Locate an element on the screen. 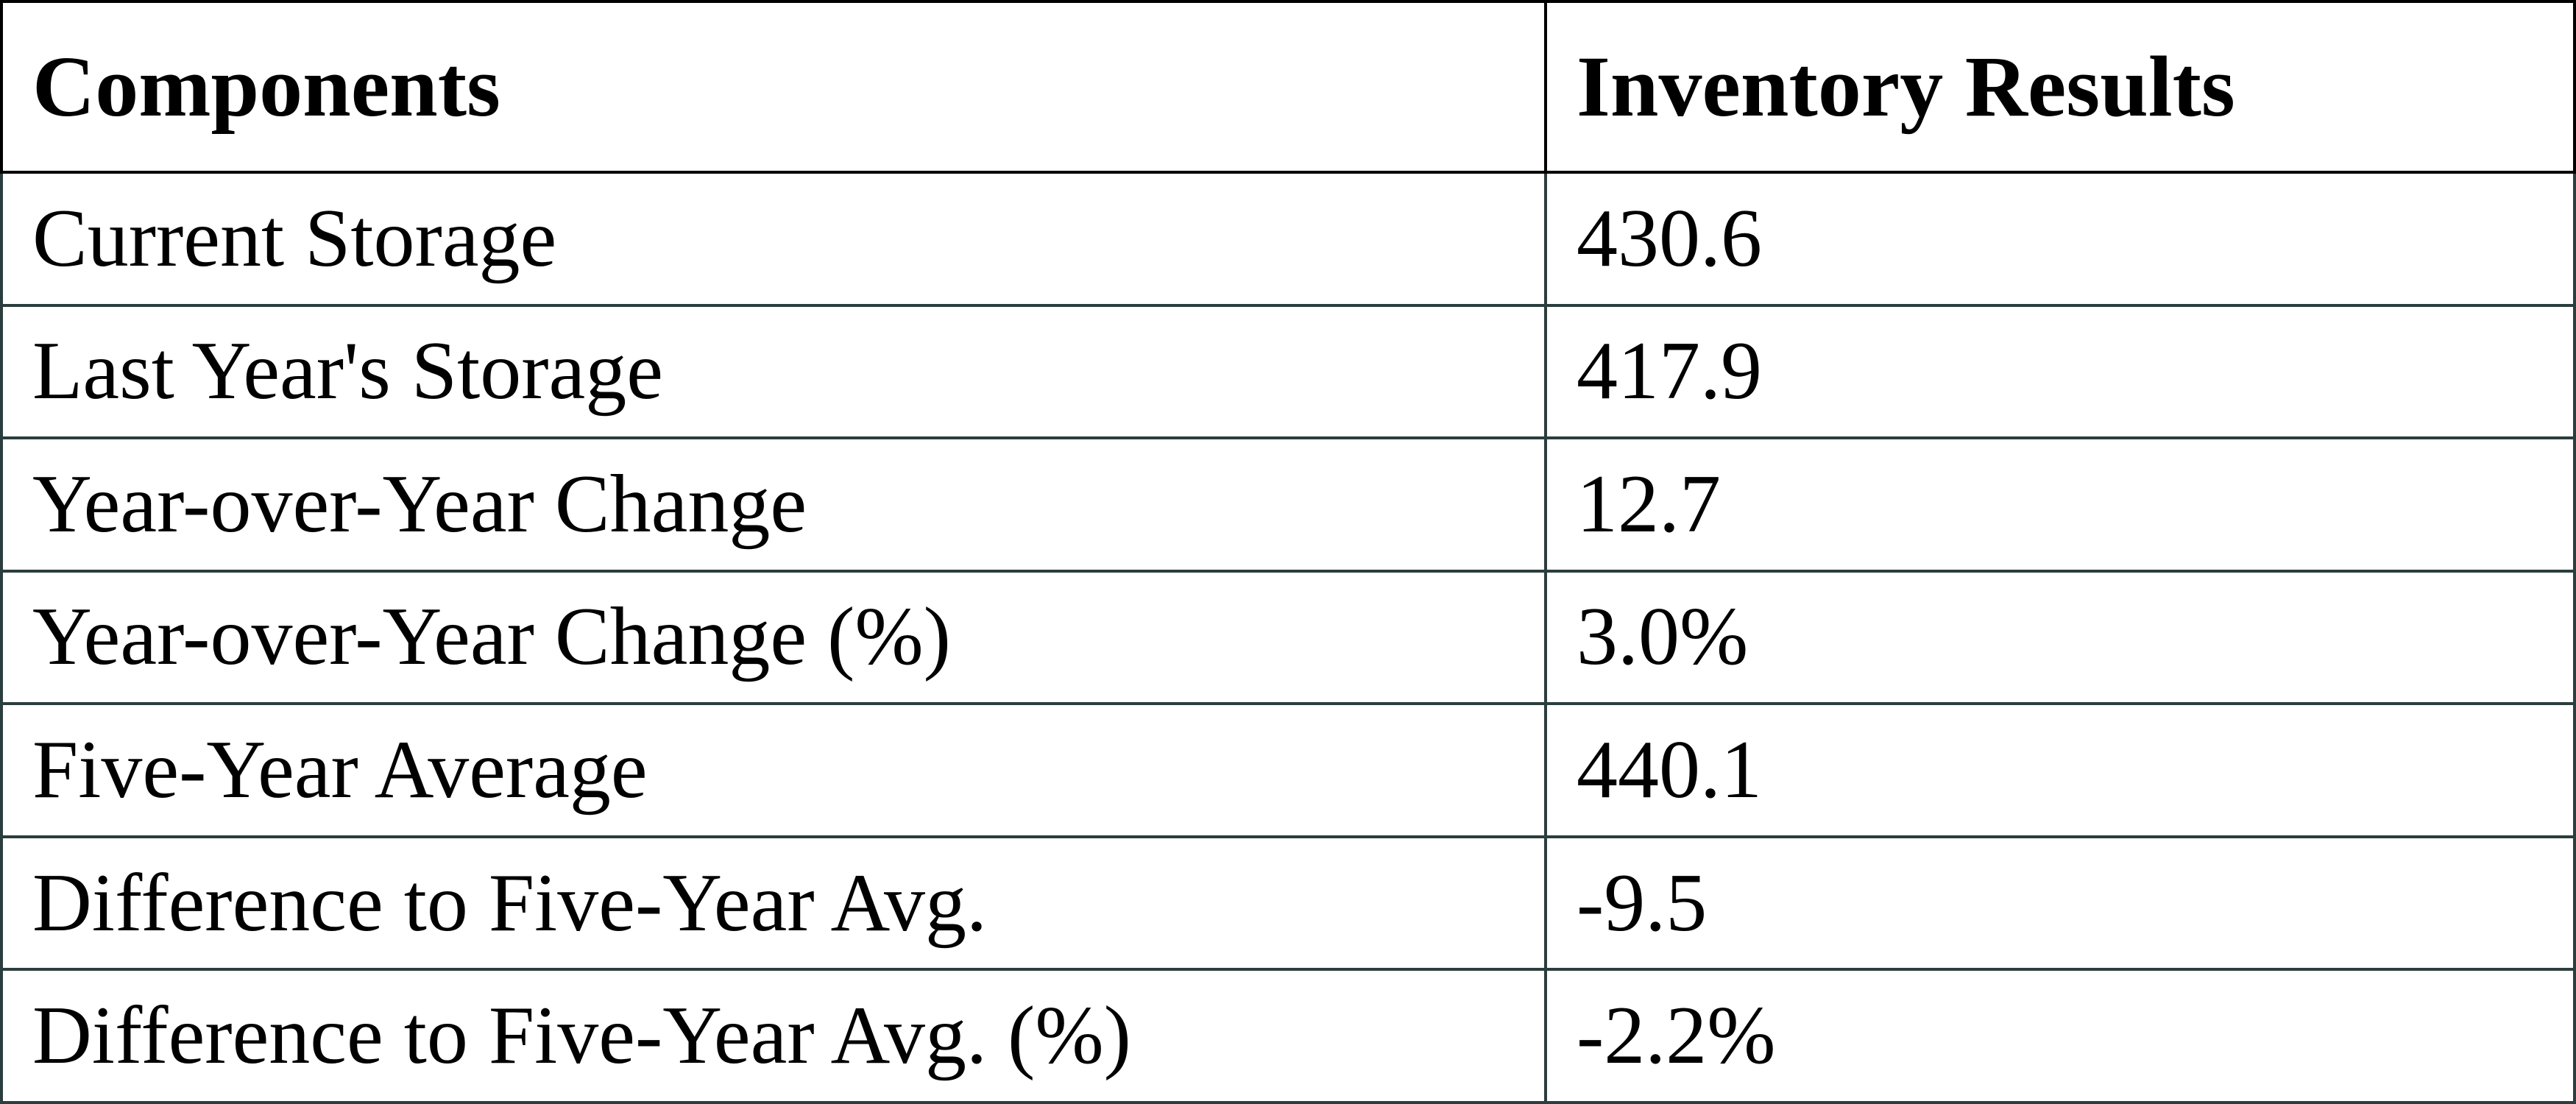  component-cell: Year-over-Year Change is located at coordinates (773, 504).